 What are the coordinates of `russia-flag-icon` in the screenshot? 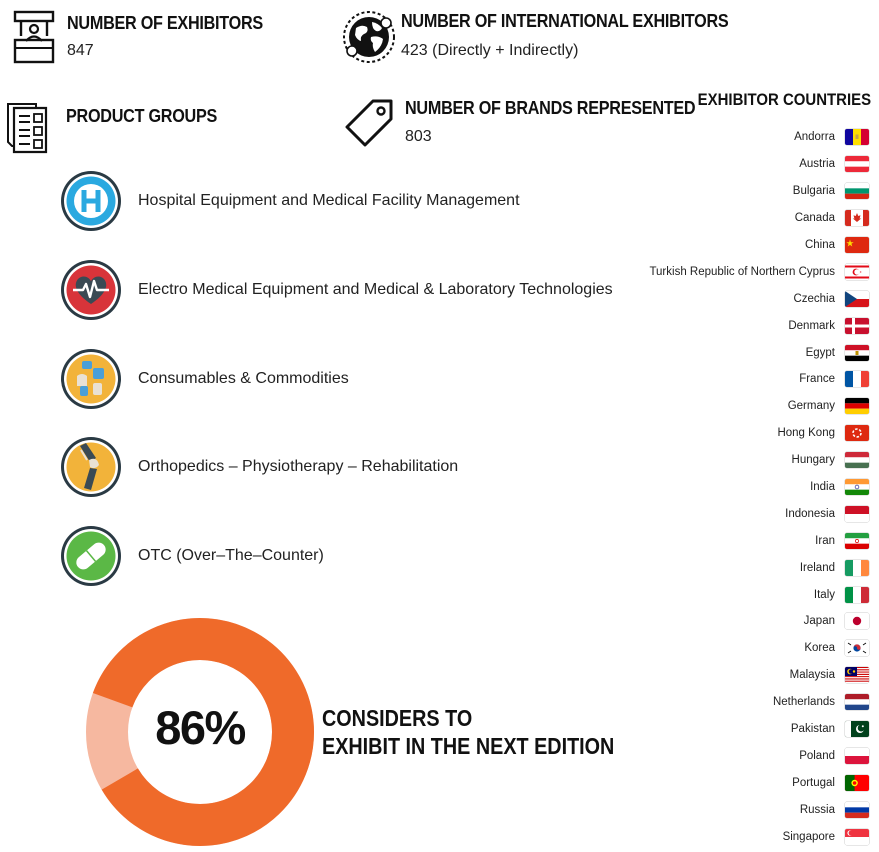 It's located at (857, 809).